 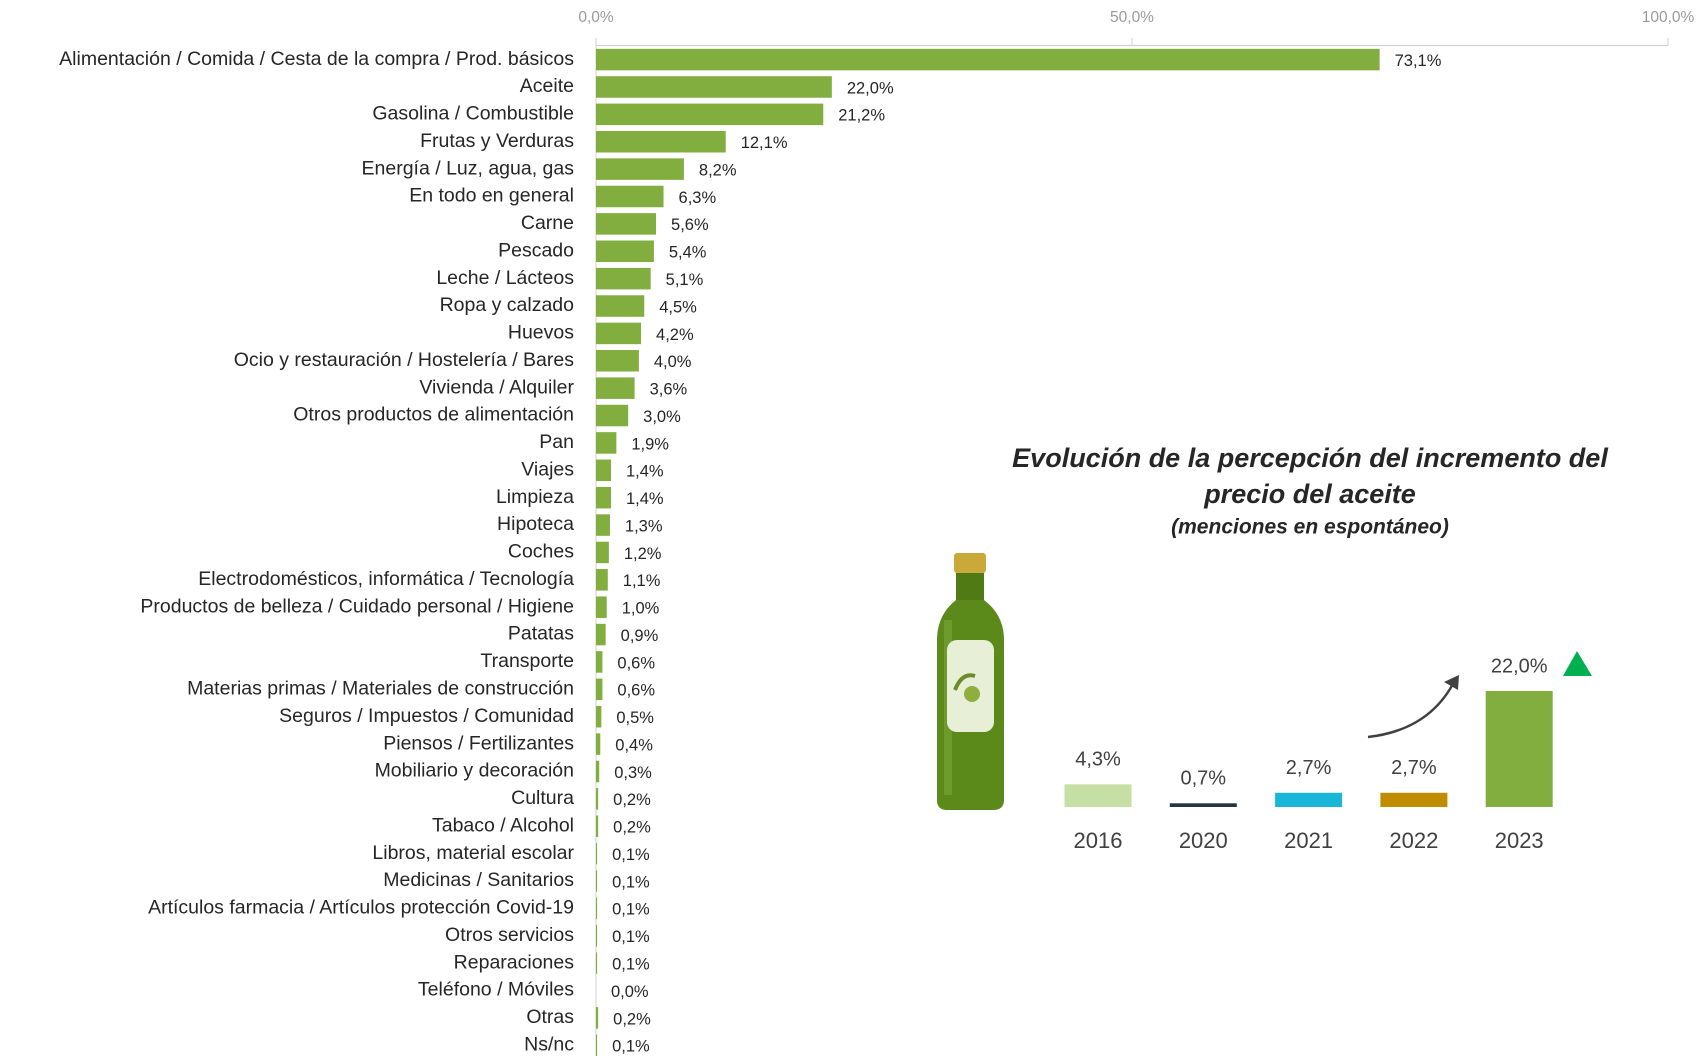 I want to click on y-tick-label: Mobiliario y decoración, so click(x=474, y=771).